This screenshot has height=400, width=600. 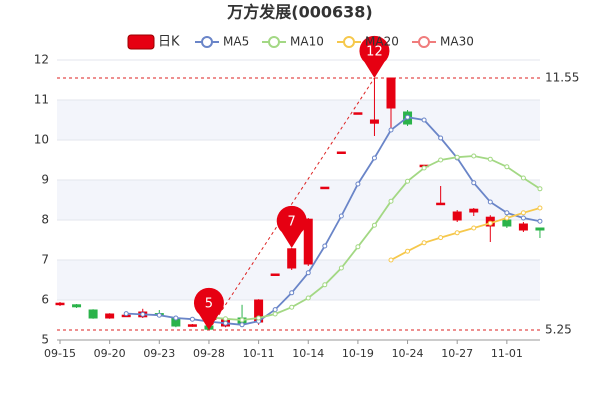 What do you see at coordinates (259, 353) in the screenshot?
I see `x-tick-label: 10-11` at bounding box center [259, 353].